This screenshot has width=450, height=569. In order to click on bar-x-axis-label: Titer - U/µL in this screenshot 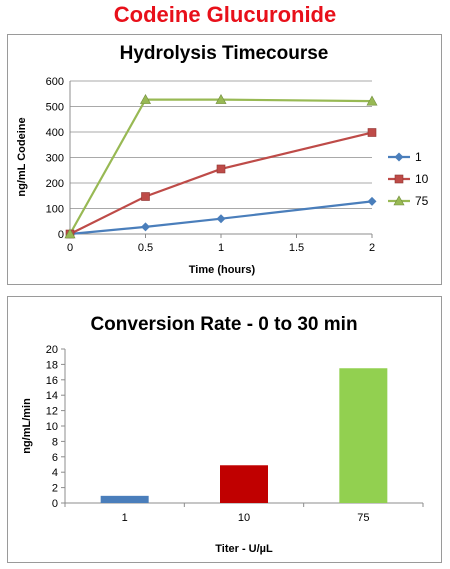, I will do `click(244, 549)`.